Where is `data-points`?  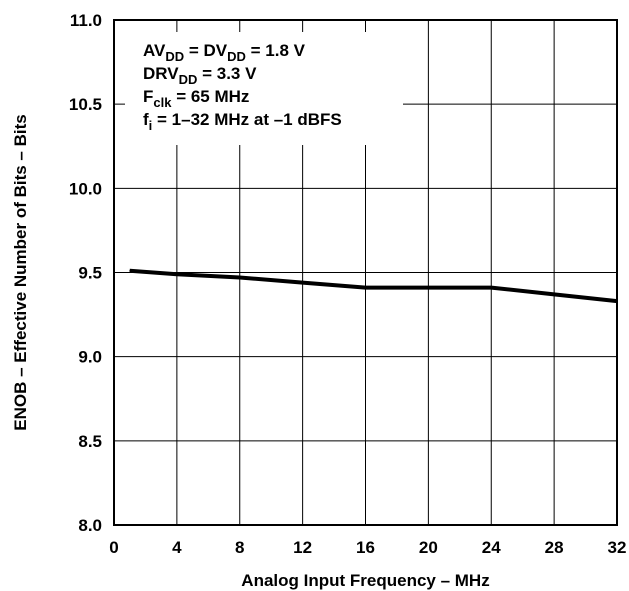 data-points is located at coordinates (373, 286).